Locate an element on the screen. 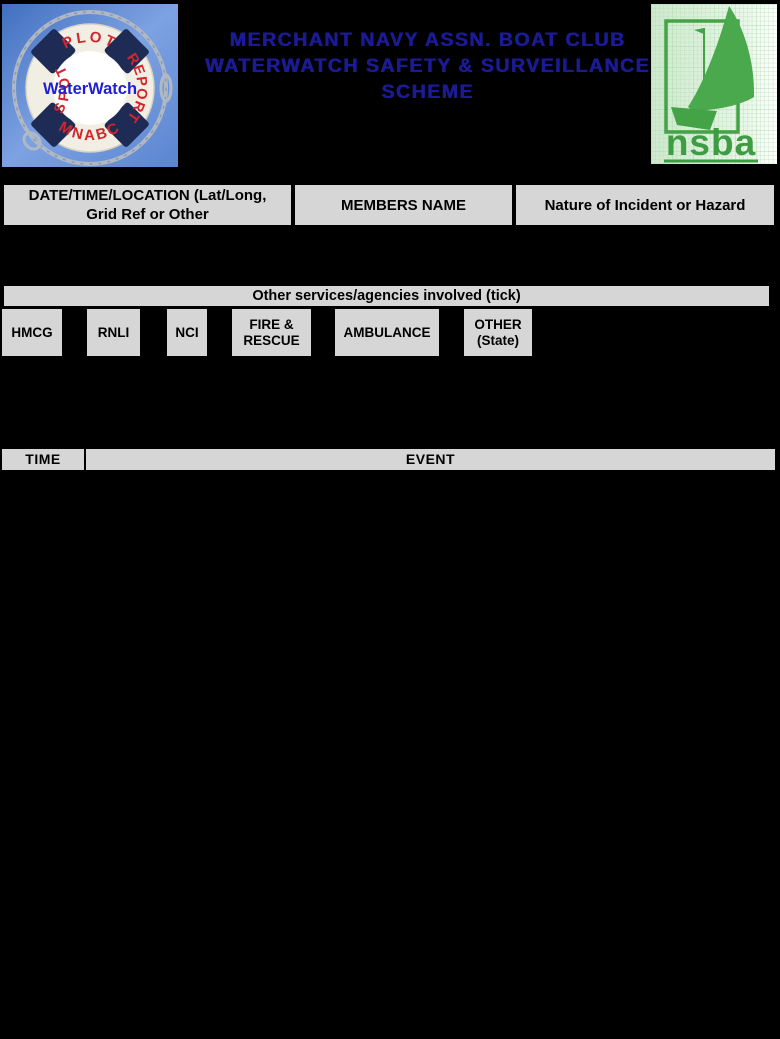 Image resolution: width=780 pixels, height=1039 pixels. waterwatch-logo: PLOT MNABC SPOT REPORT WaterWatch is located at coordinates (90, 85).